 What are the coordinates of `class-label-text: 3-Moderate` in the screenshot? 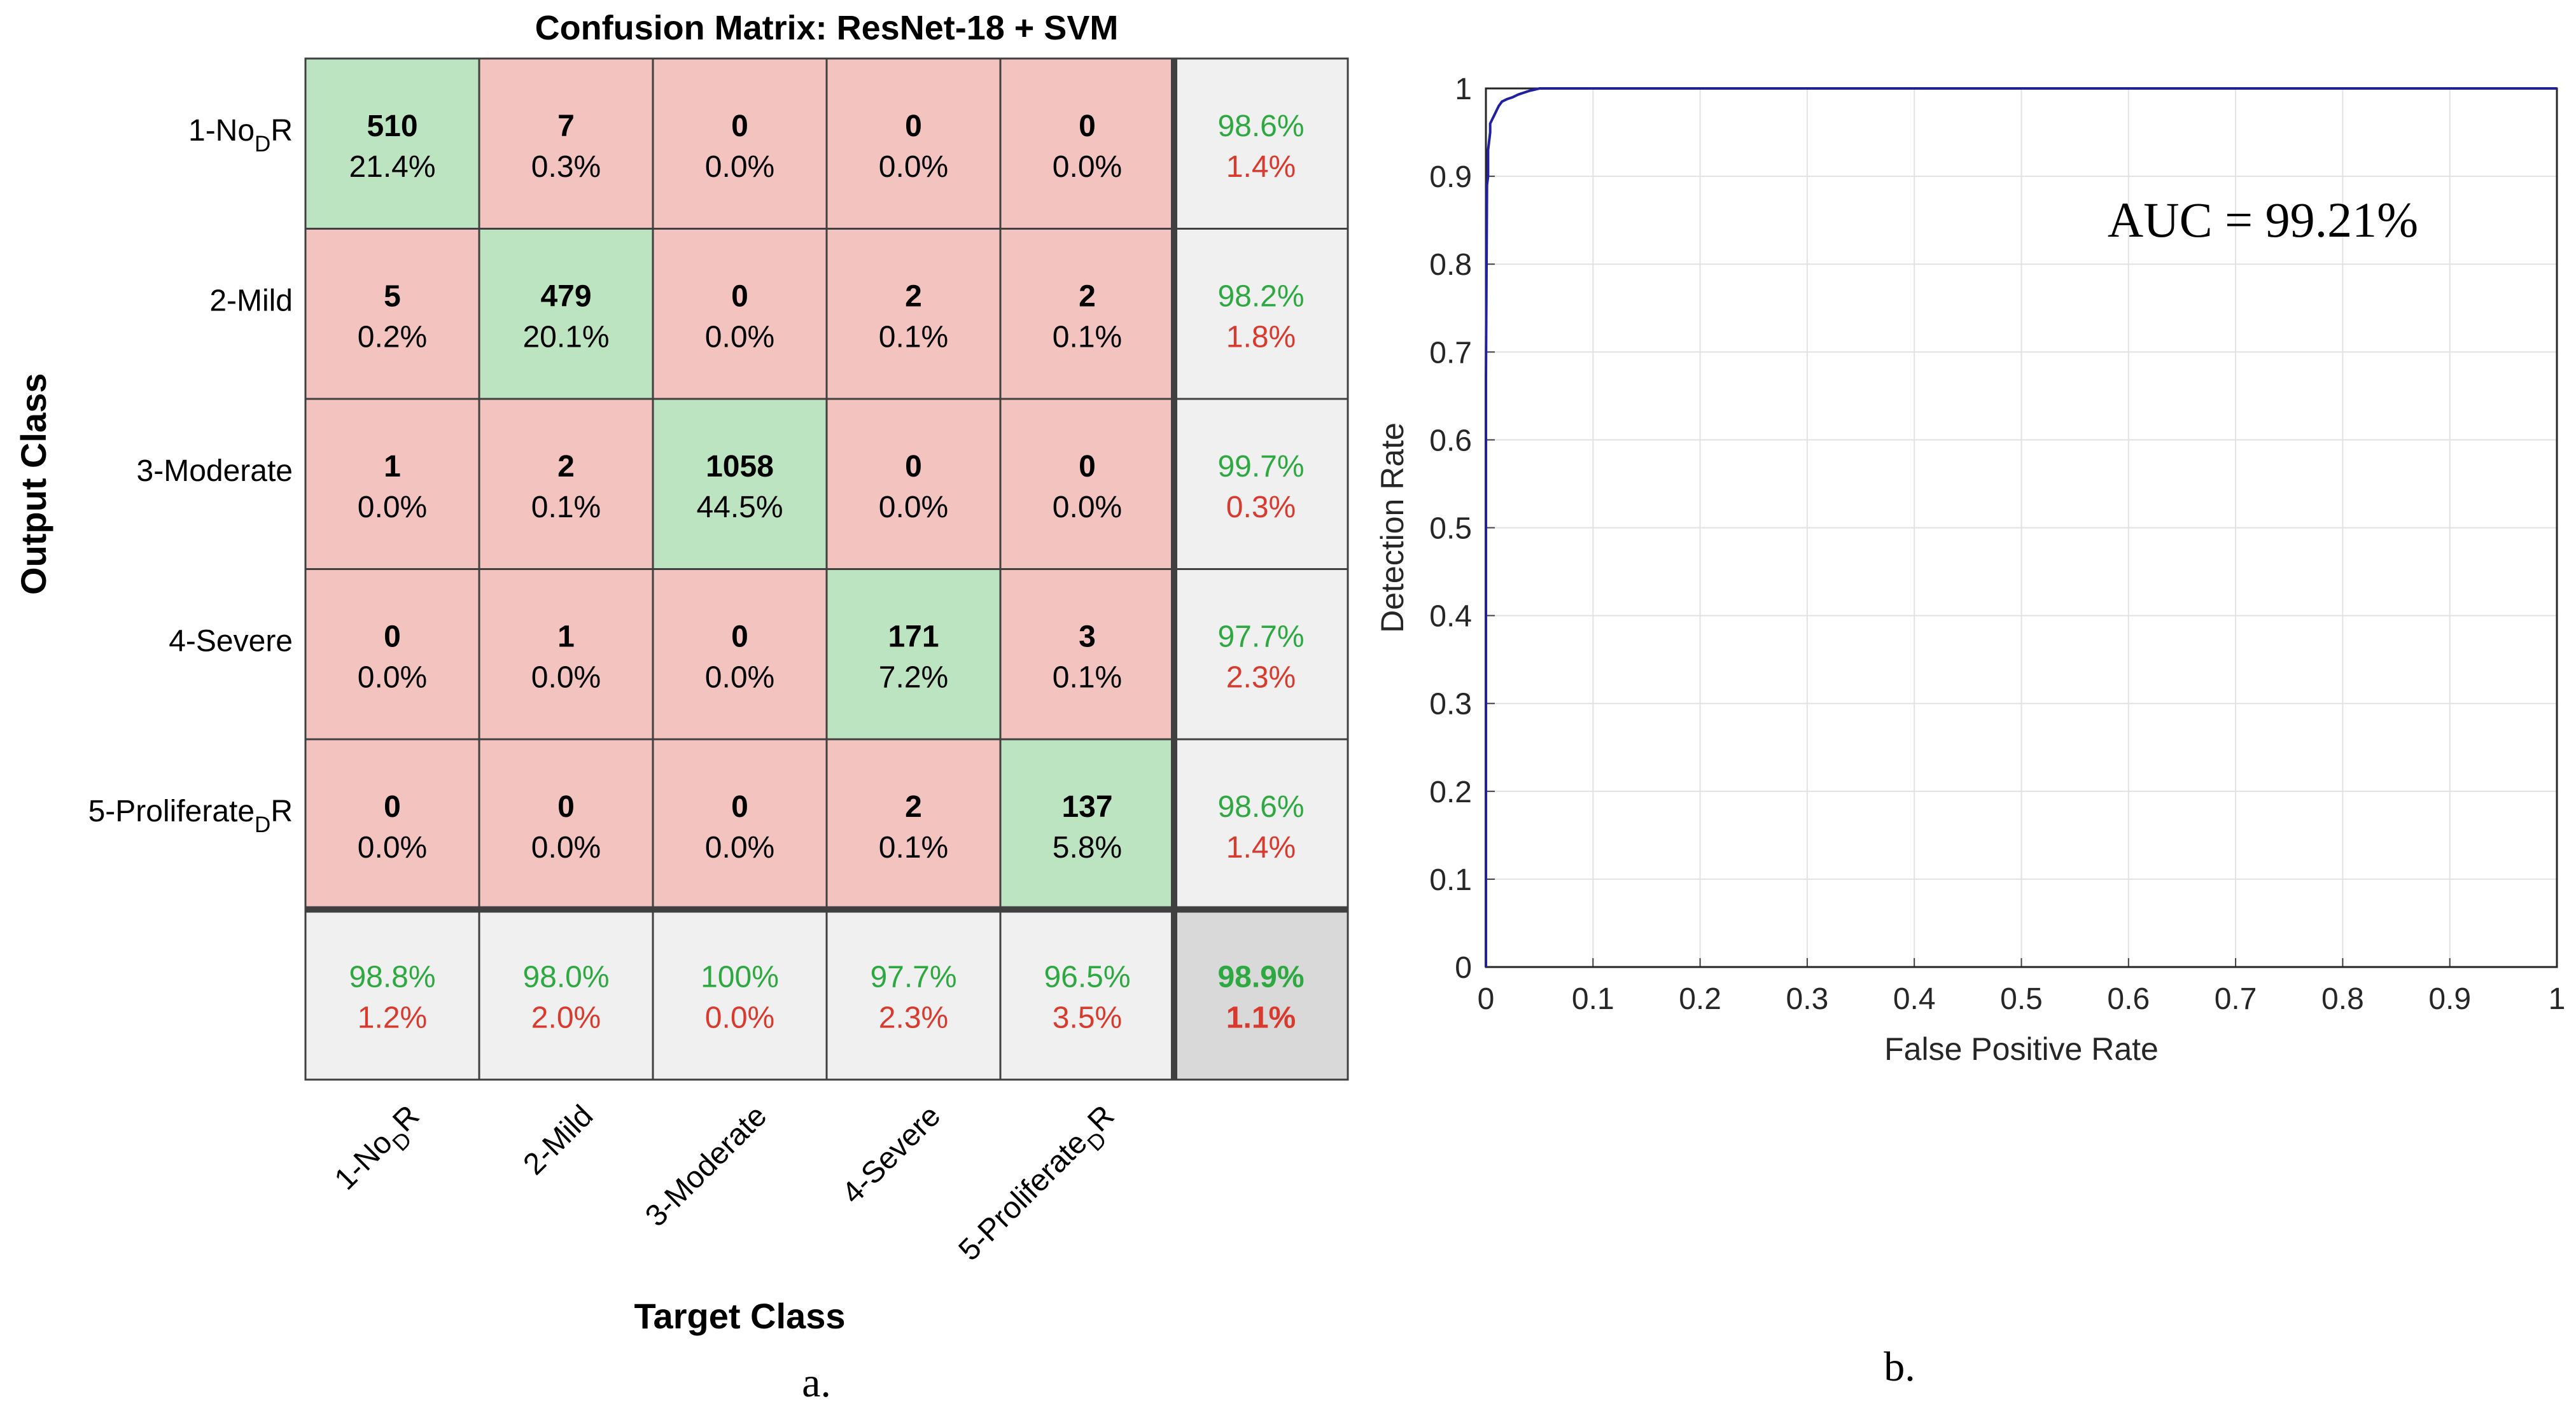 It's located at (215, 471).